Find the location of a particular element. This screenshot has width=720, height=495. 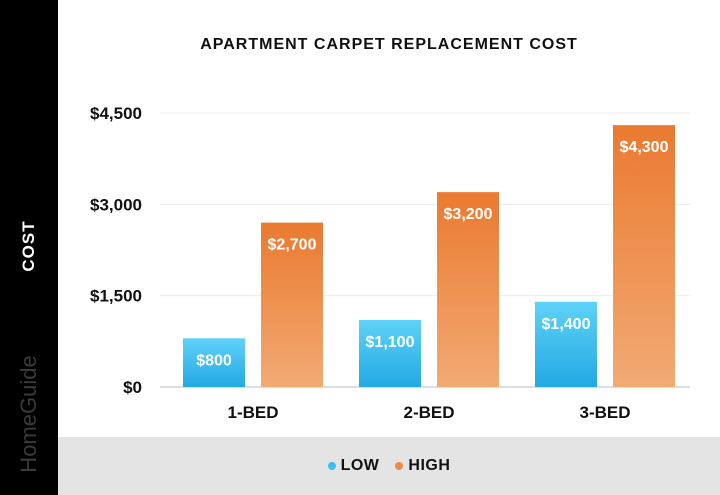

bar-low-1-bed is located at coordinates (214, 362).